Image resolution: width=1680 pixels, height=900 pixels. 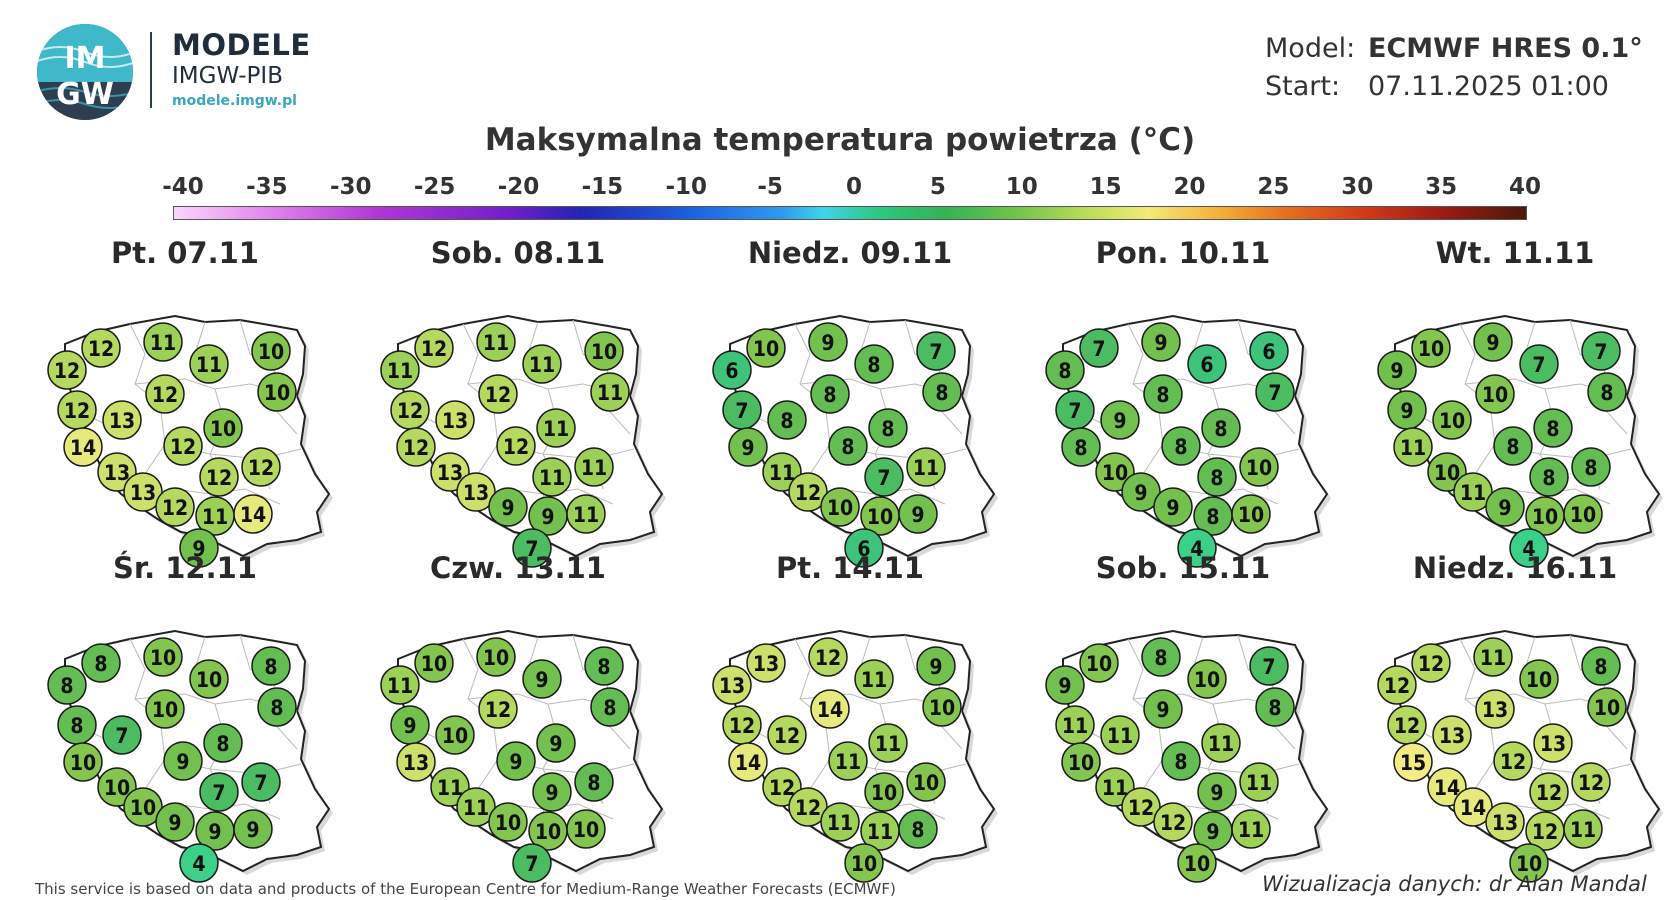 What do you see at coordinates (151, 70) in the screenshot?
I see `brand-divider` at bounding box center [151, 70].